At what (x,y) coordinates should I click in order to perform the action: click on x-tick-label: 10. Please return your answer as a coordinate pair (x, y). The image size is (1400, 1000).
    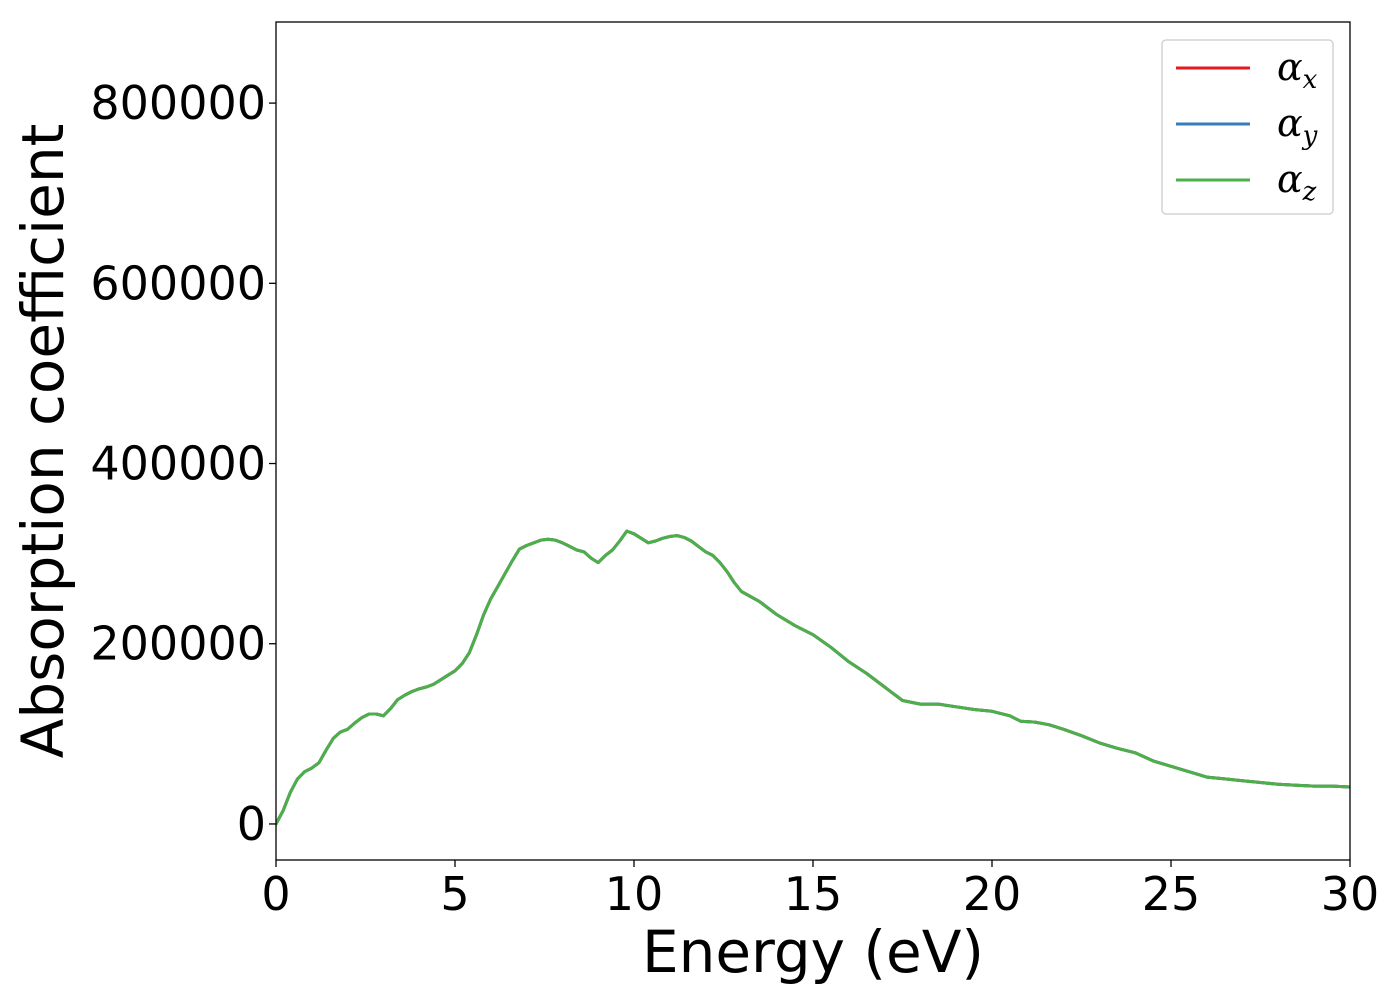
    Looking at the image, I should click on (634, 894).